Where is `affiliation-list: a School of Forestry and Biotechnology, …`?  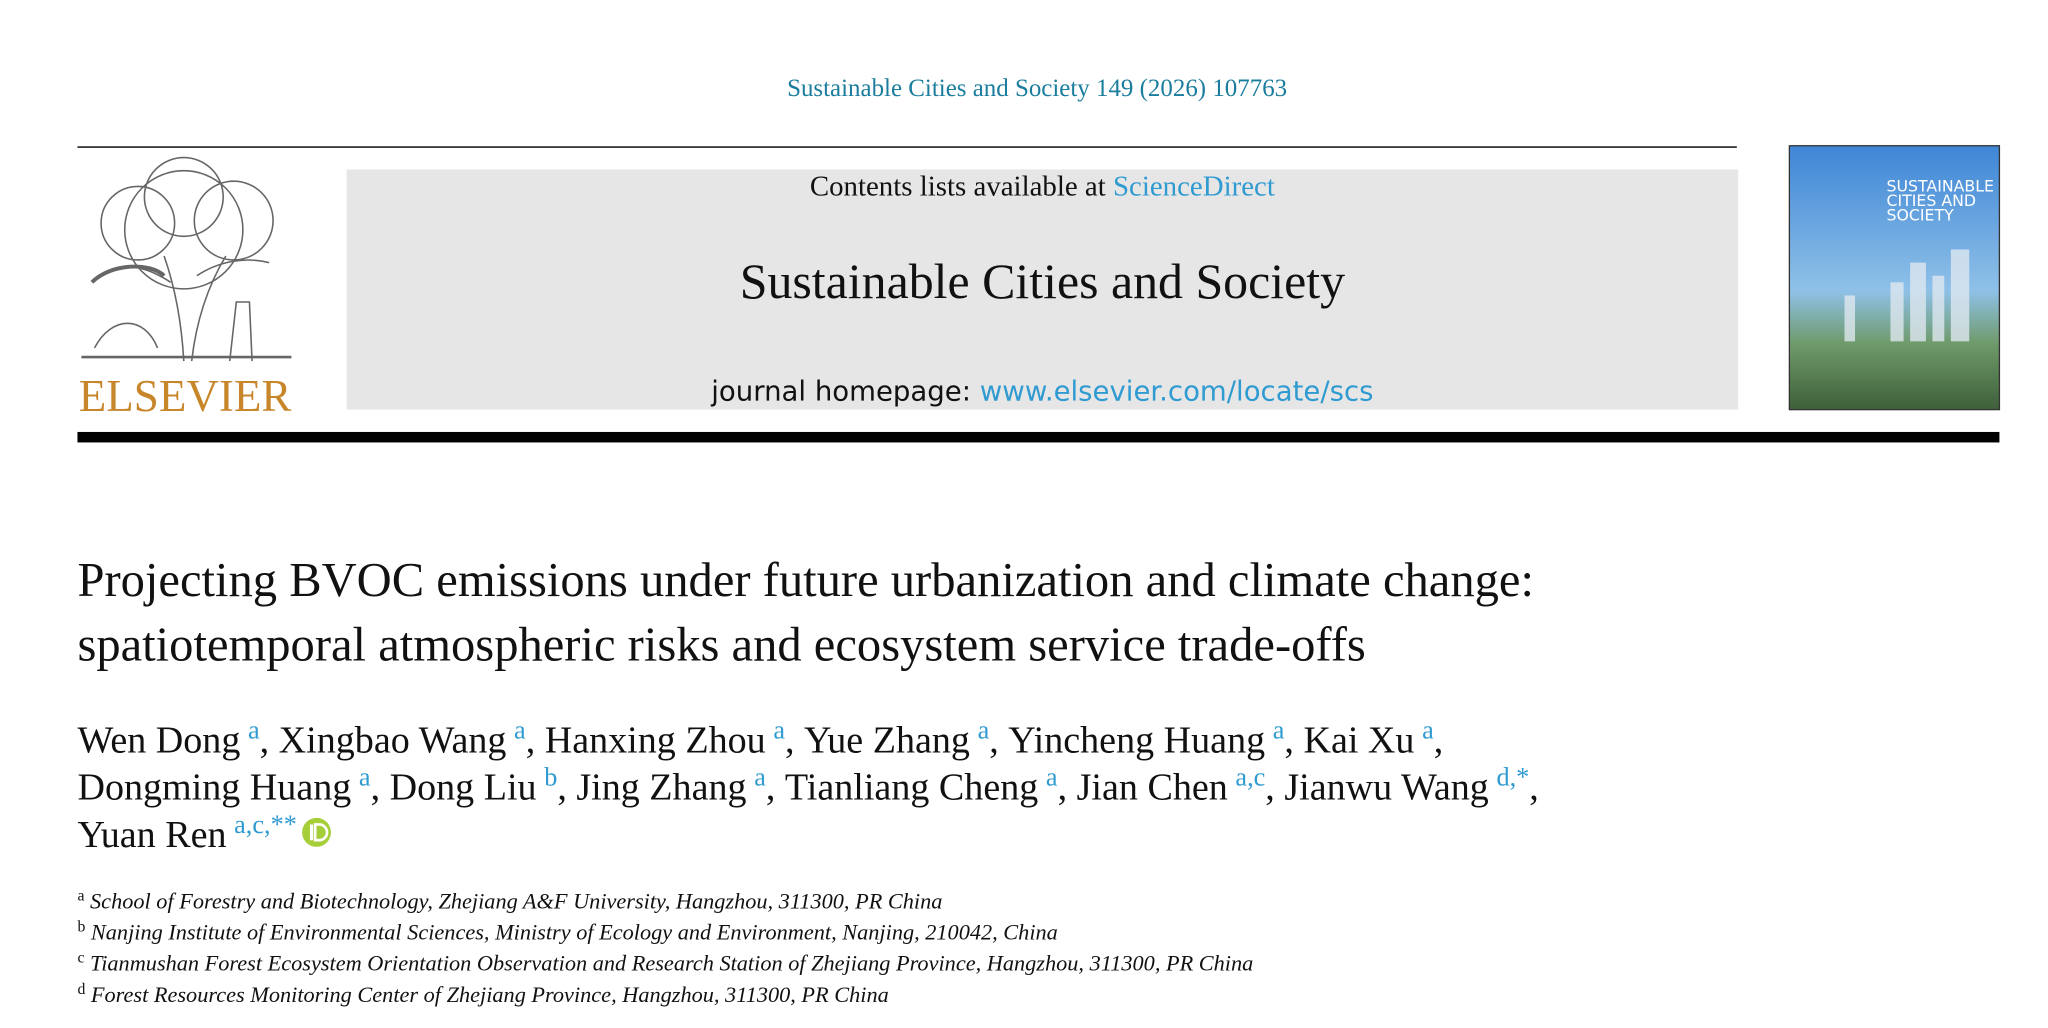
affiliation-list: a School of Forestry and Biotechnology, … is located at coordinates (665, 947).